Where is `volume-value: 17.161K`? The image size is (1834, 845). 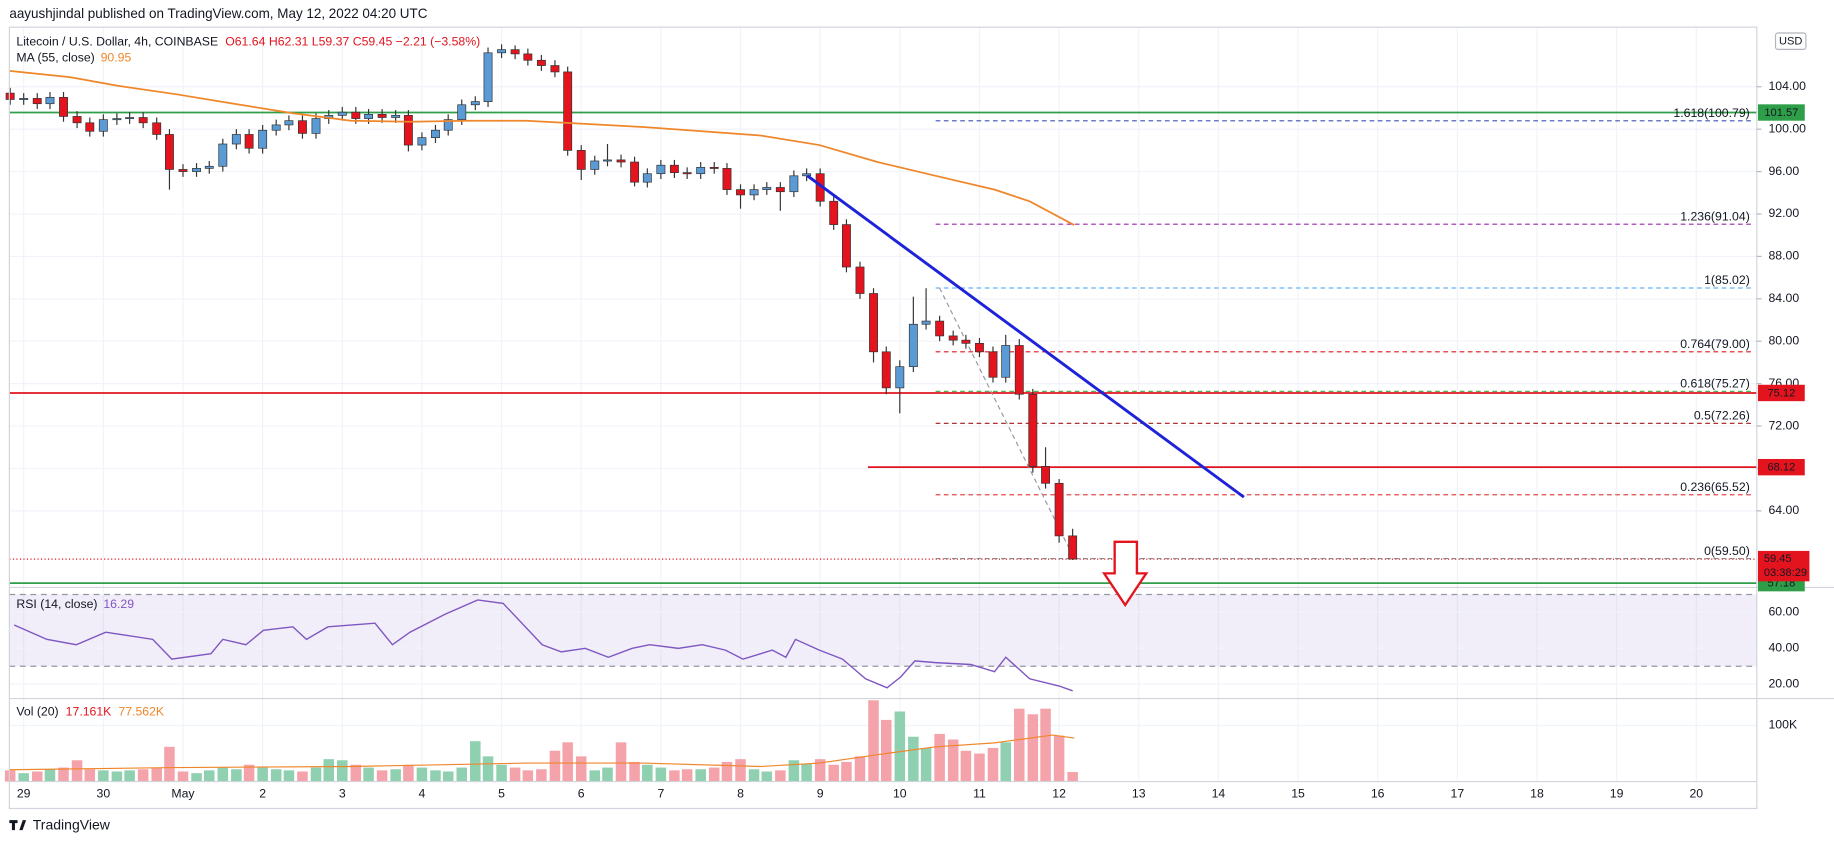 volume-value: 17.161K is located at coordinates (89, 712).